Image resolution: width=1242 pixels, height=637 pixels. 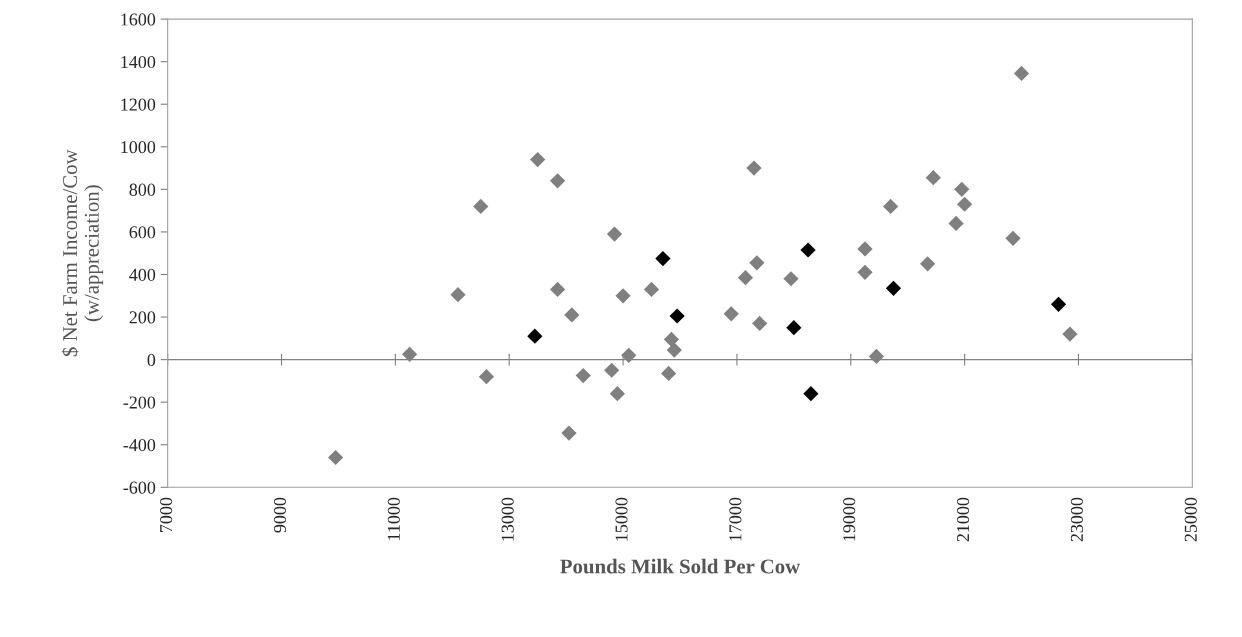 What do you see at coordinates (1076, 519) in the screenshot?
I see `x-tick-label: 23000` at bounding box center [1076, 519].